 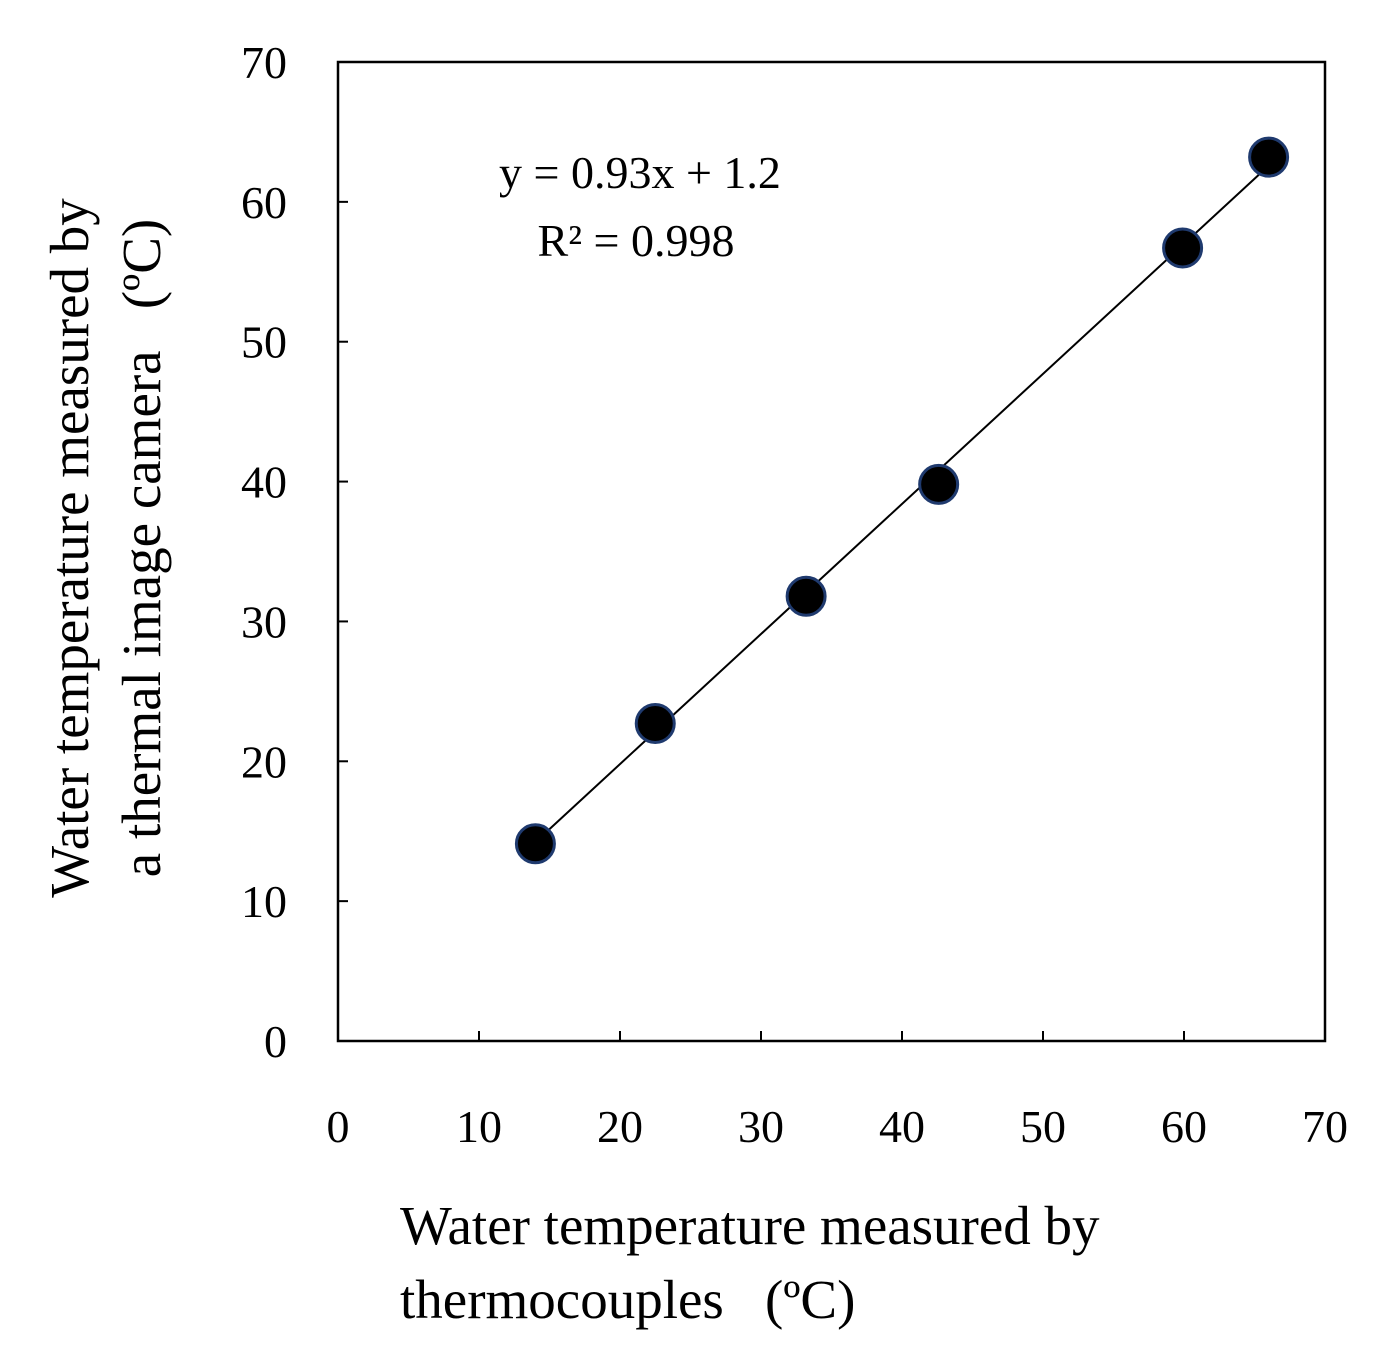 I want to click on y-tick-label: 70, so click(x=264, y=62).